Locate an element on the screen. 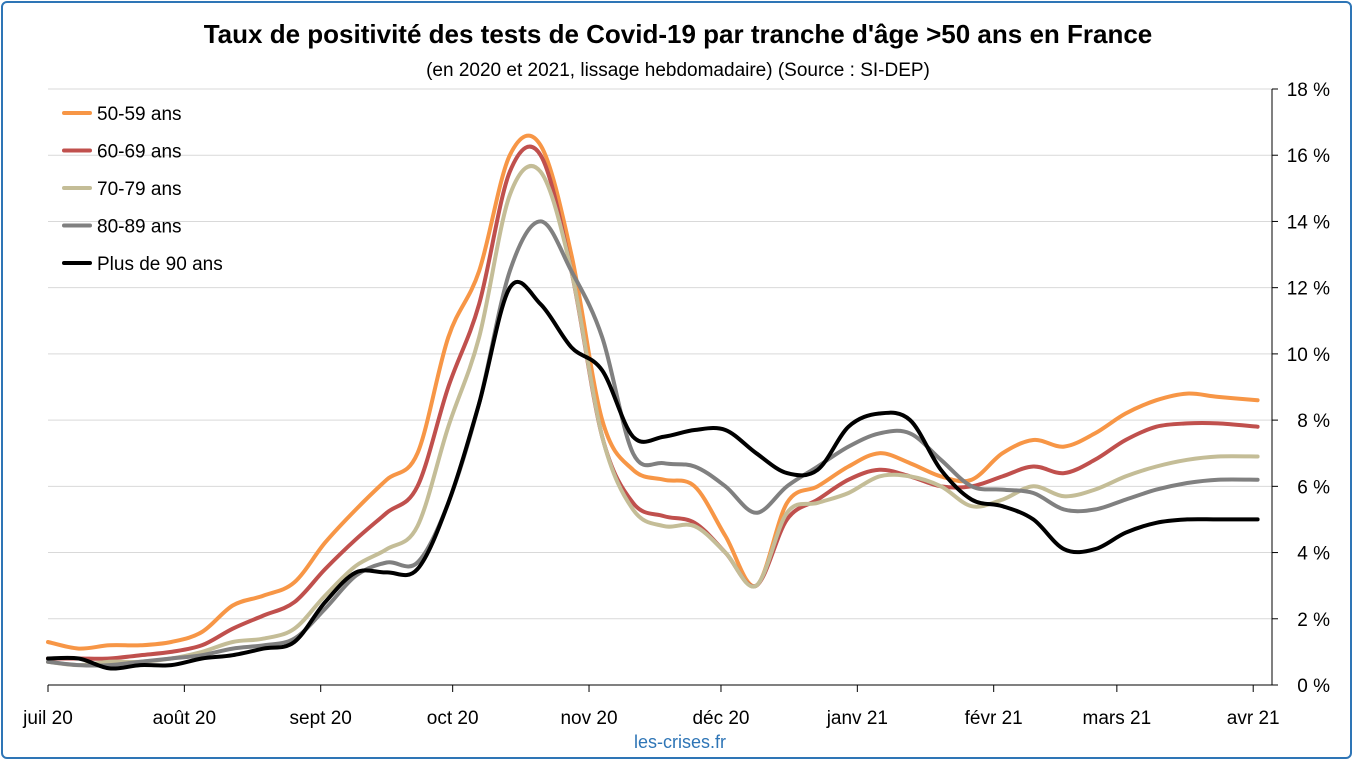 The height and width of the screenshot is (764, 1357). y-tick-label: 8 % is located at coordinates (1313, 421).